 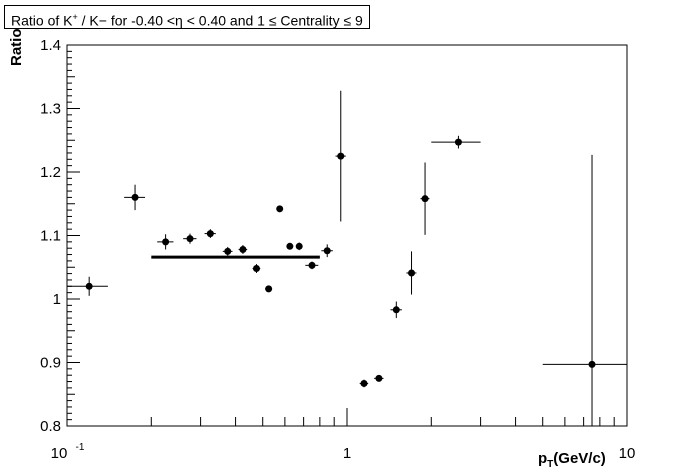 What do you see at coordinates (50, 45) in the screenshot?
I see `y-tick-label: 1.4` at bounding box center [50, 45].